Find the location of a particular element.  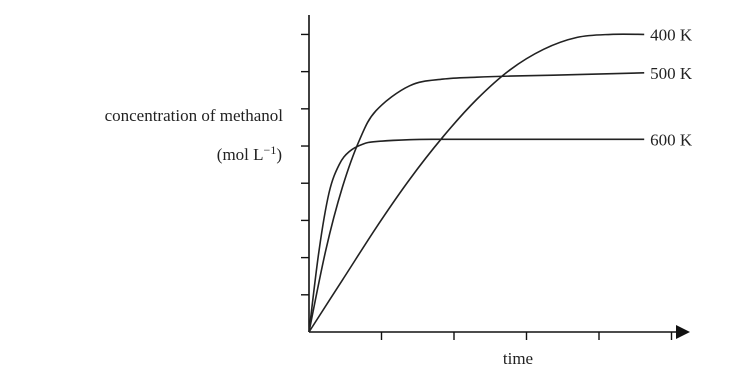

y-axis-unit-label: (mol L−1) is located at coordinates (249, 153).